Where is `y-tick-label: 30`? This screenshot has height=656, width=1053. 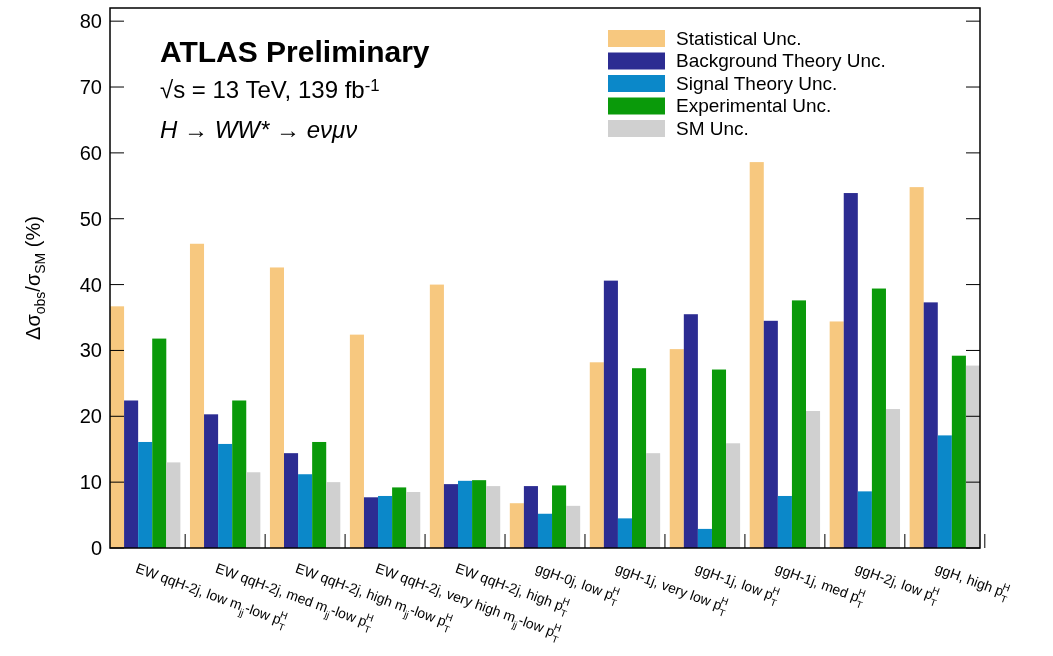
y-tick-label: 30 is located at coordinates (90, 350).